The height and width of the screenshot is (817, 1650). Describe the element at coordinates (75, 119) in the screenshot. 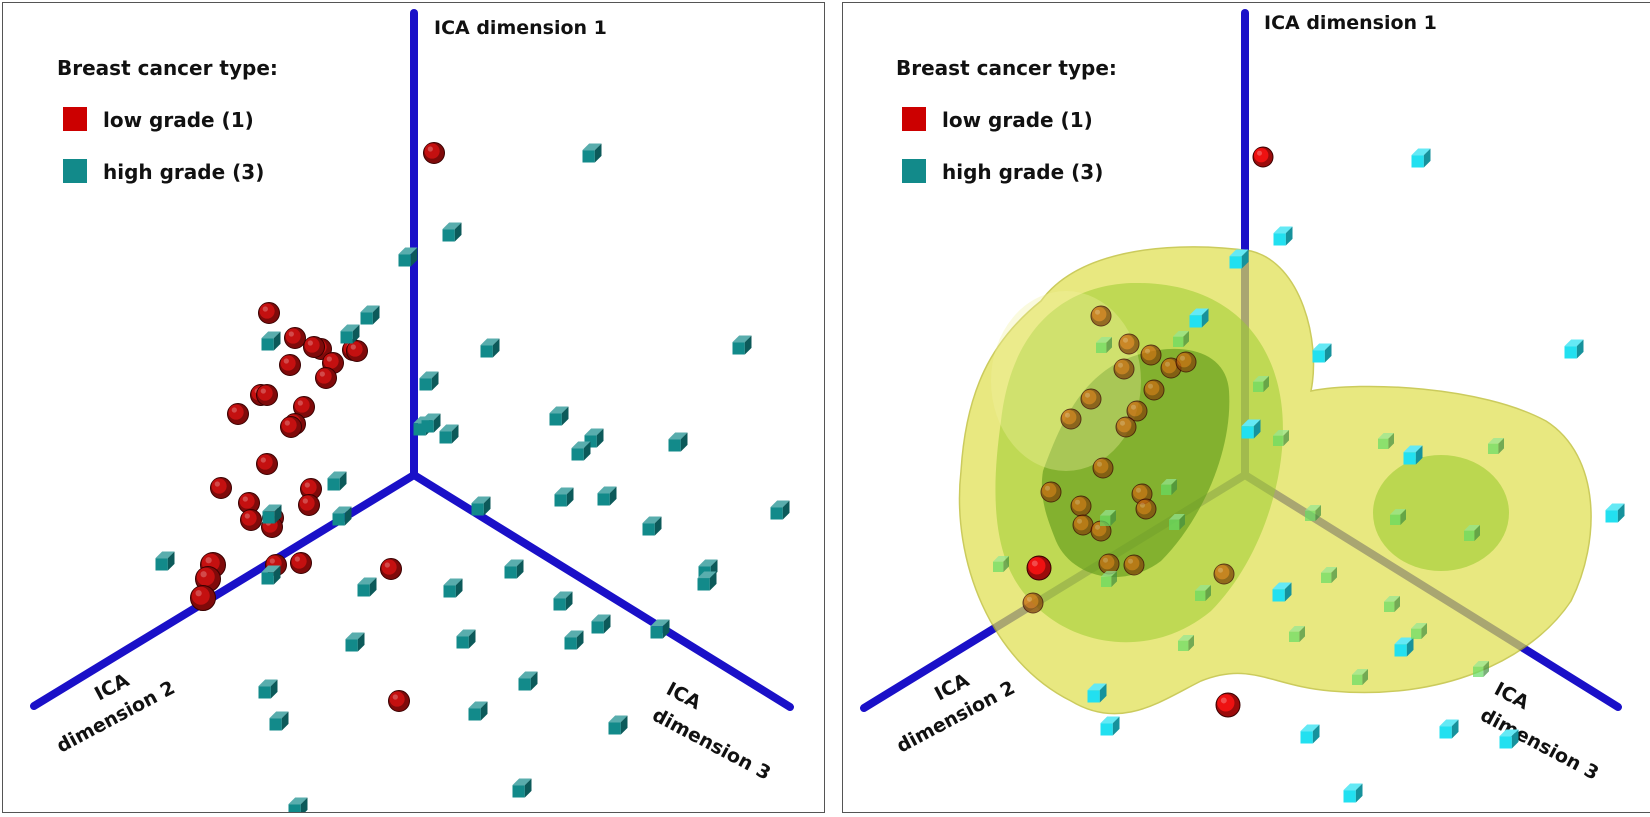

I see `legend-swatch-low-grade` at that location.